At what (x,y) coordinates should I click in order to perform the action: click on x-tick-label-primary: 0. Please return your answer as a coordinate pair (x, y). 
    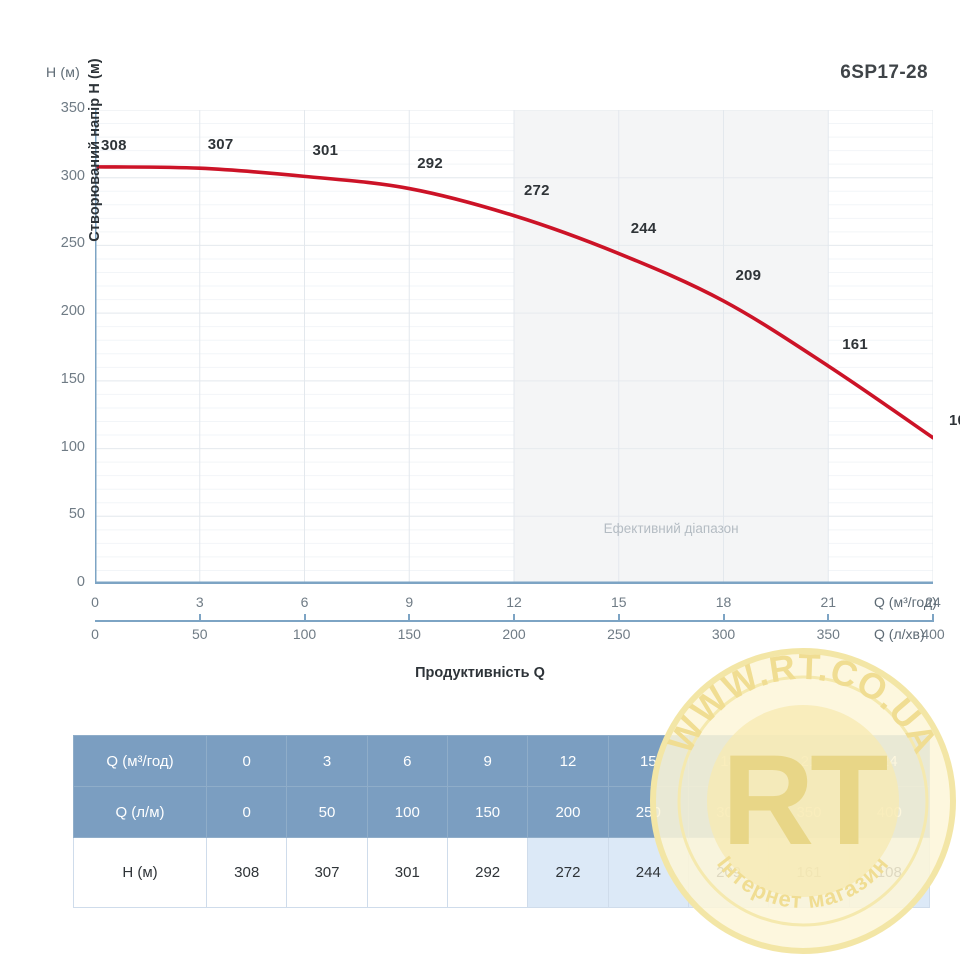
    Looking at the image, I should click on (95, 602).